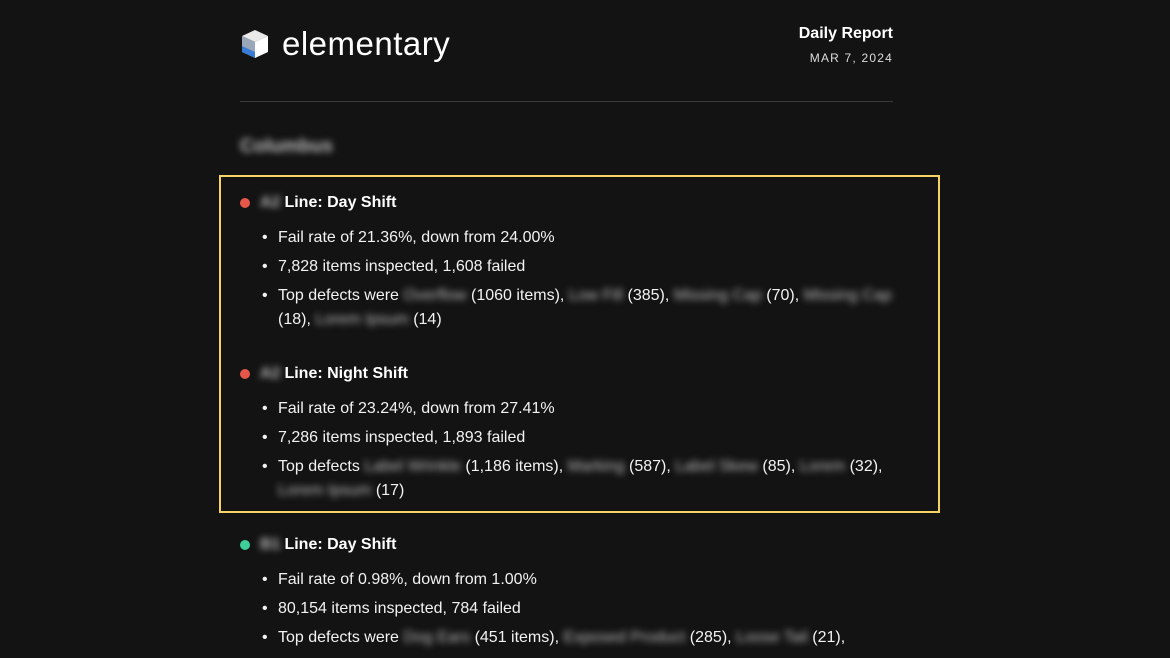  Describe the element at coordinates (286, 146) in the screenshot. I see `location-name: Columbus` at that location.